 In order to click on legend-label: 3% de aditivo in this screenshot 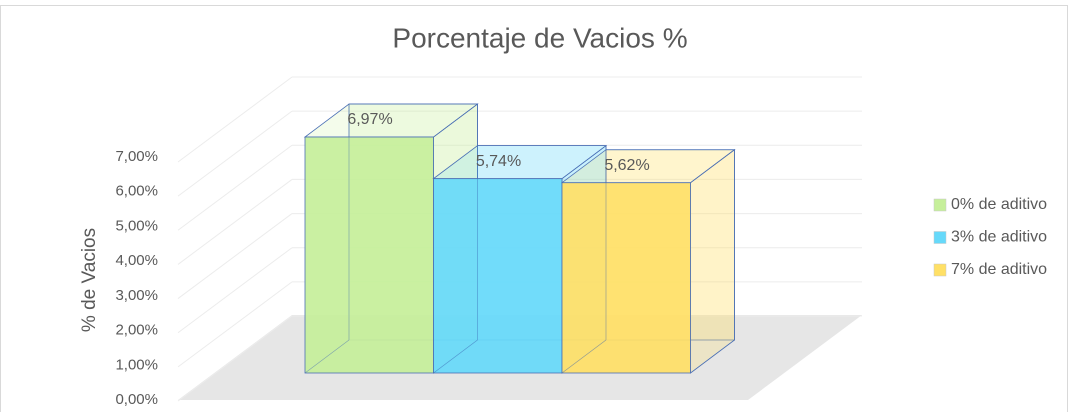, I will do `click(999, 237)`.